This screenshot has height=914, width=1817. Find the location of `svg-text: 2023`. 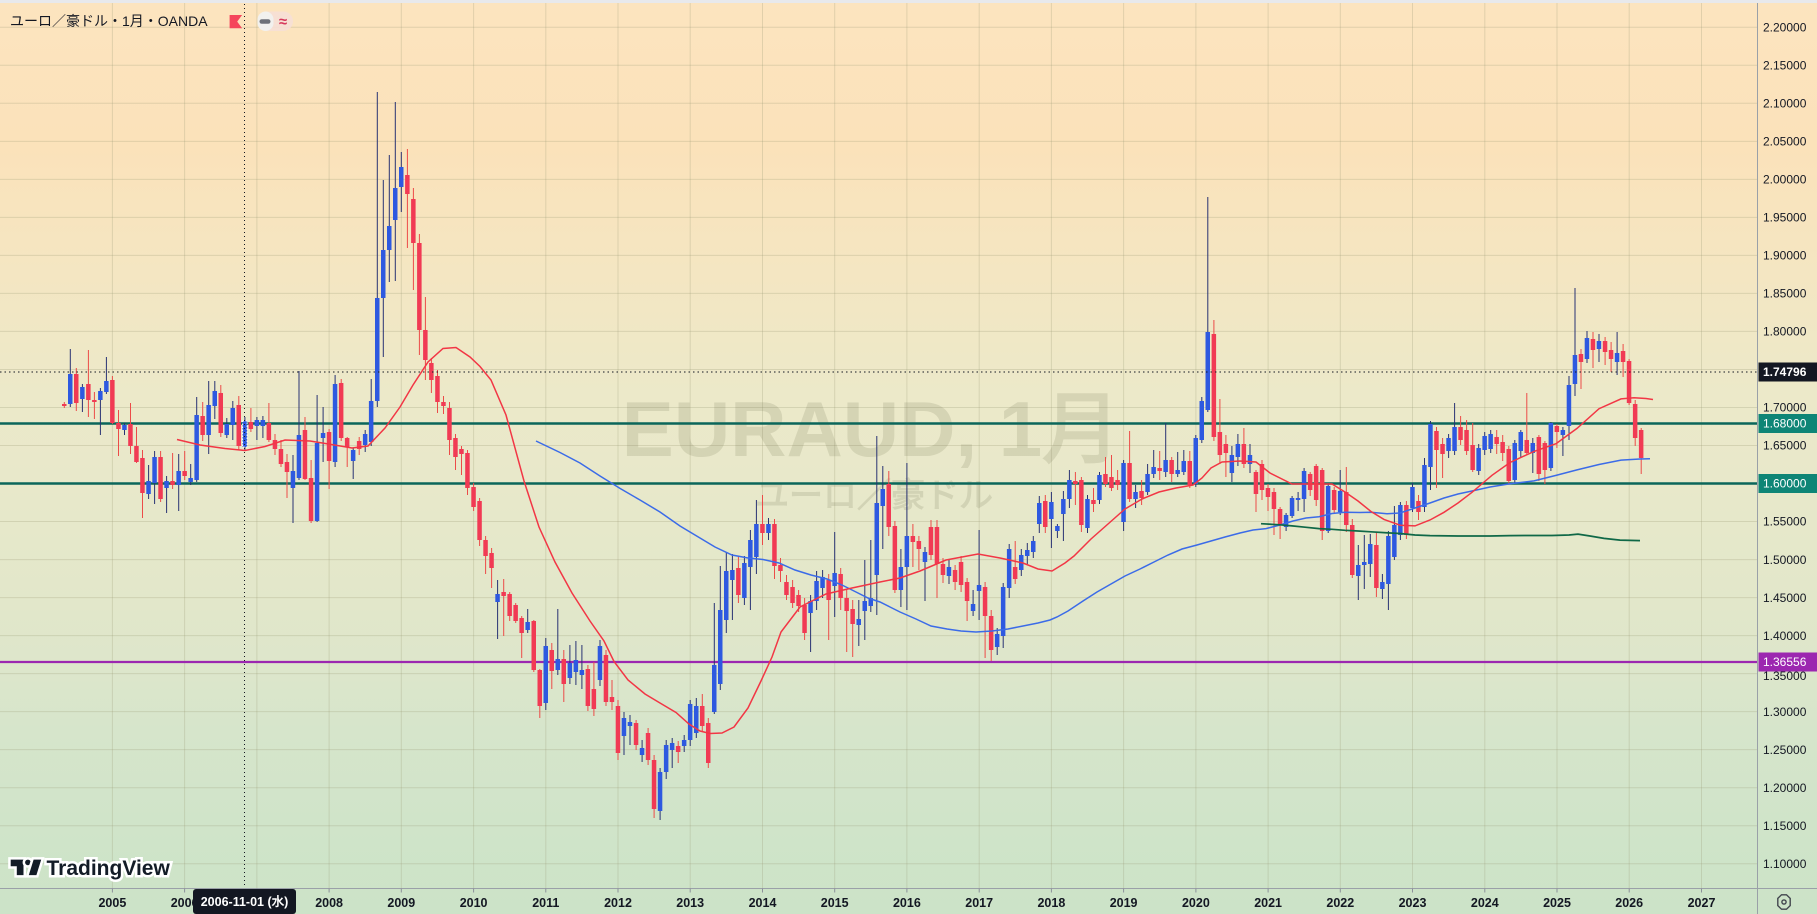

svg-text: 2023 is located at coordinates (1413, 903).